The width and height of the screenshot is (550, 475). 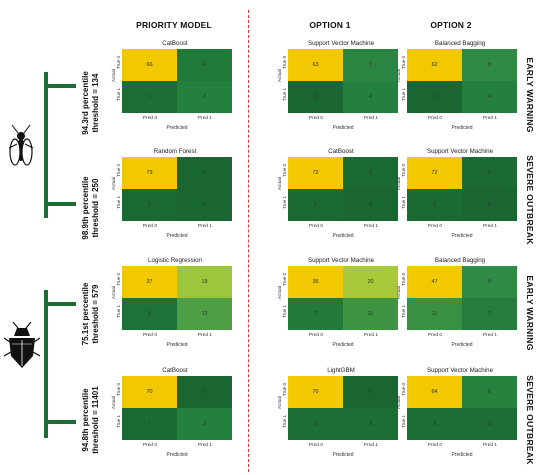 What do you see at coordinates (315, 314) in the screenshot?
I see `matrix-cell: 7` at bounding box center [315, 314].